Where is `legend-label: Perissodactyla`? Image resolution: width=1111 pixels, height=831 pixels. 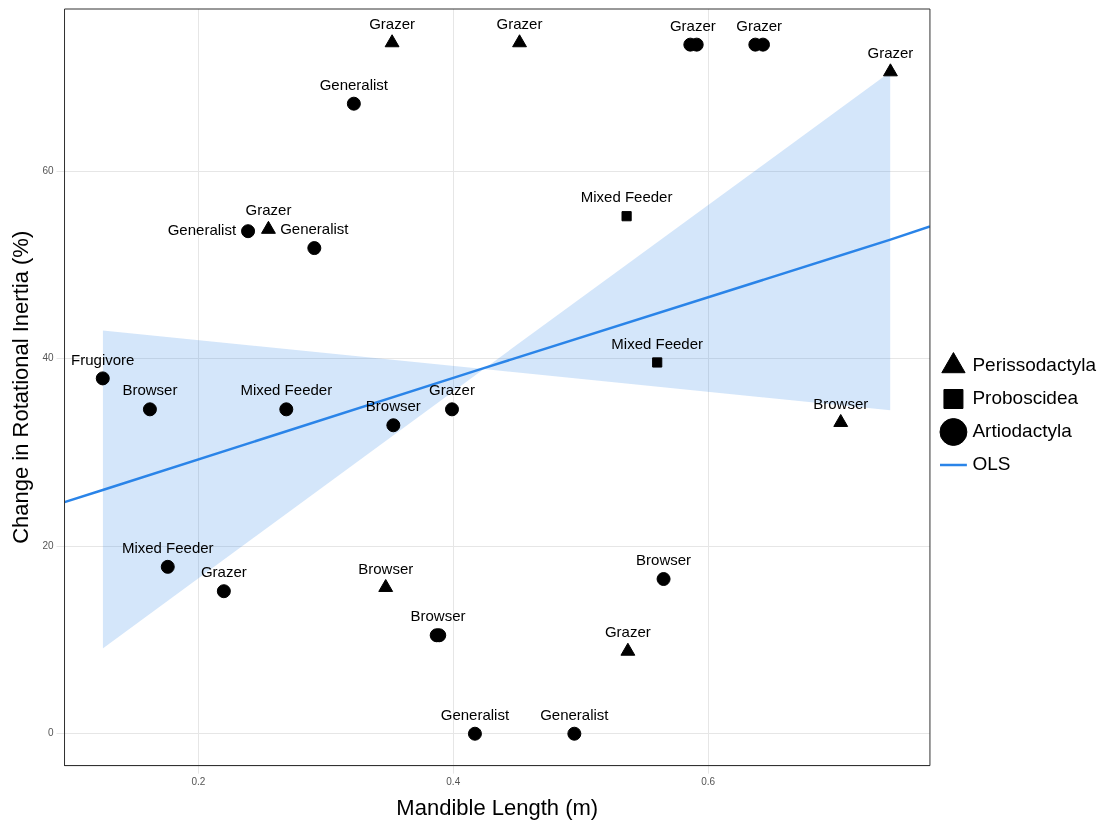 legend-label: Perissodactyla is located at coordinates (1034, 365).